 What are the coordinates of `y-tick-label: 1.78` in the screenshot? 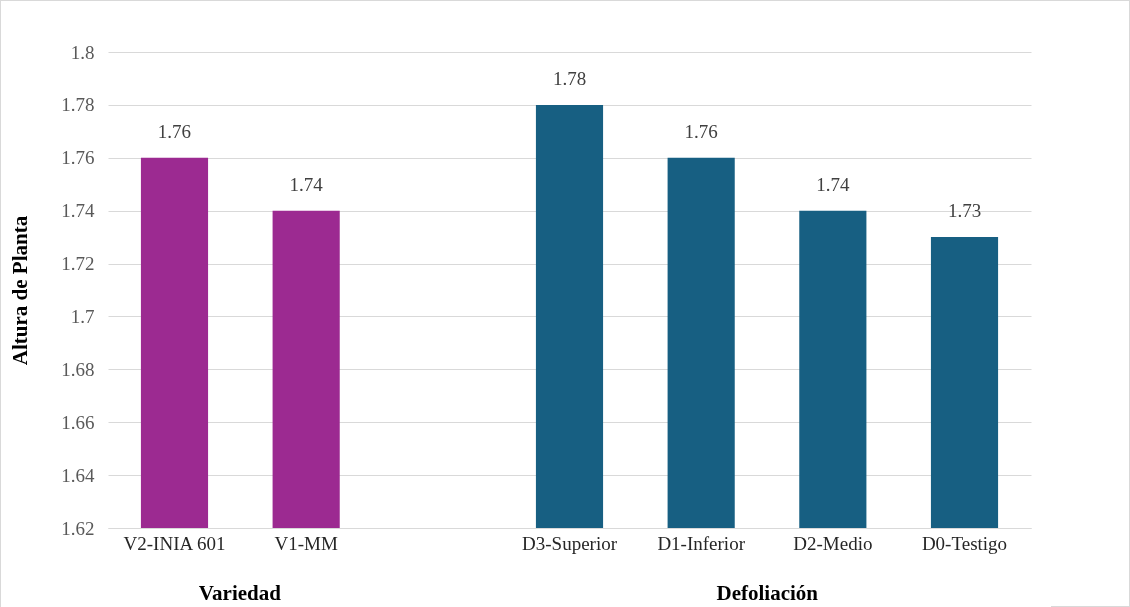 It's located at (78, 105).